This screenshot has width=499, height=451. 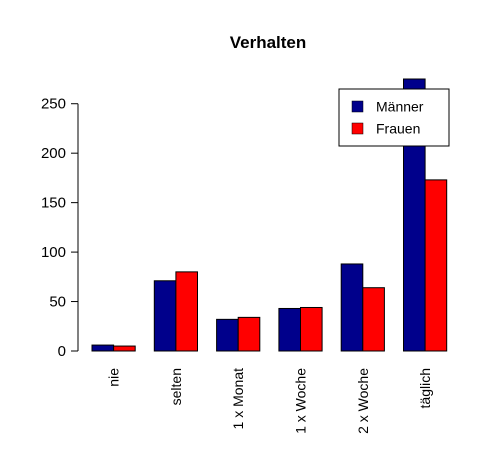 What do you see at coordinates (363, 401) in the screenshot?
I see `x-tick-label: 2 x Woche` at bounding box center [363, 401].